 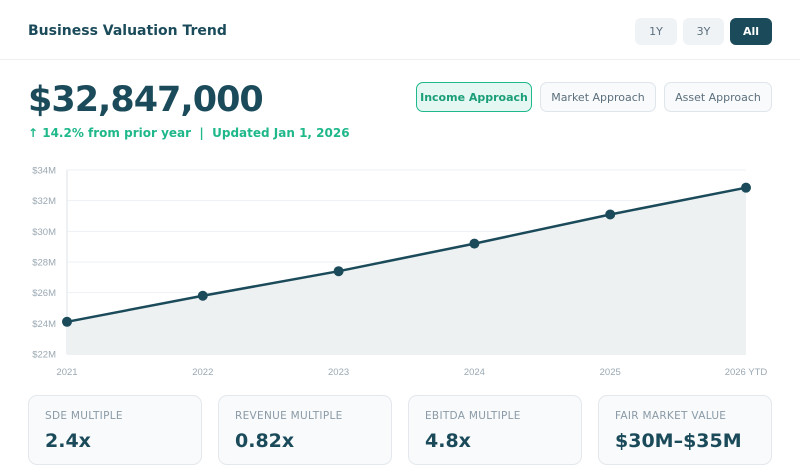 I want to click on metric-card-ebitda: EBITDA MULTIPLE 4.8x, so click(x=495, y=430).